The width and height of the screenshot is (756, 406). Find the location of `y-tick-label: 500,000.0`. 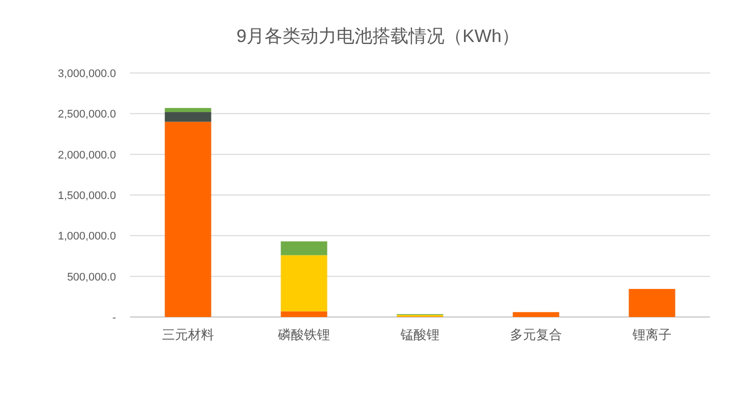

y-tick-label: 500,000.0 is located at coordinates (91, 277).